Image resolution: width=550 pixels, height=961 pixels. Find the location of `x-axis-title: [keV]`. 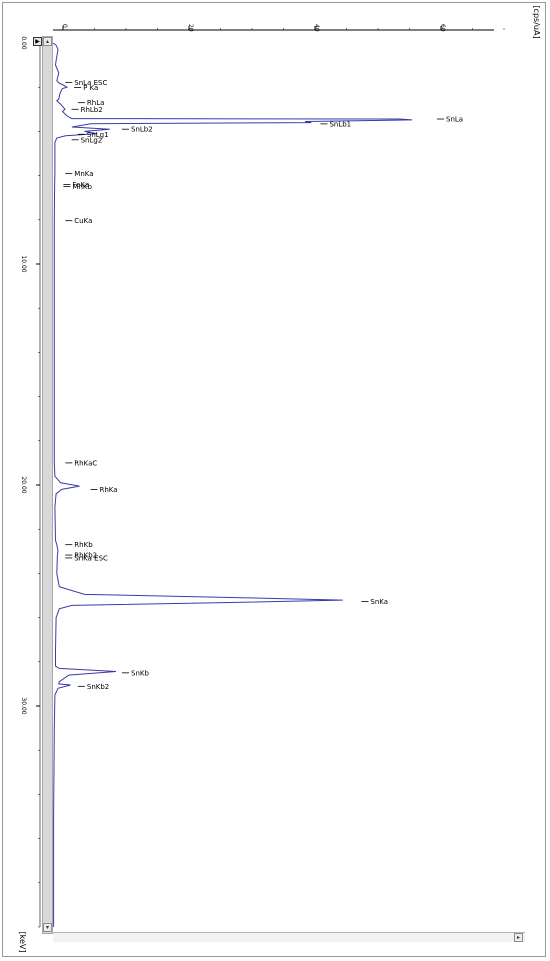

x-axis-title: [keV] is located at coordinates (22, 942).